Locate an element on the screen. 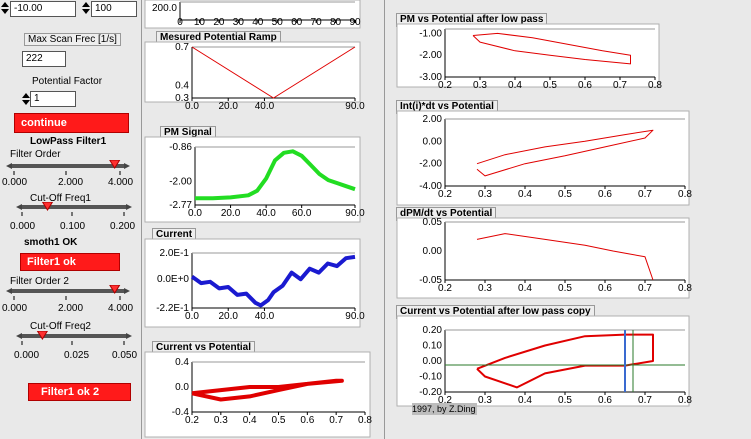 The image size is (751, 439). cvp-lowpass-ytick-1: 0.10 is located at coordinates (433, 346).